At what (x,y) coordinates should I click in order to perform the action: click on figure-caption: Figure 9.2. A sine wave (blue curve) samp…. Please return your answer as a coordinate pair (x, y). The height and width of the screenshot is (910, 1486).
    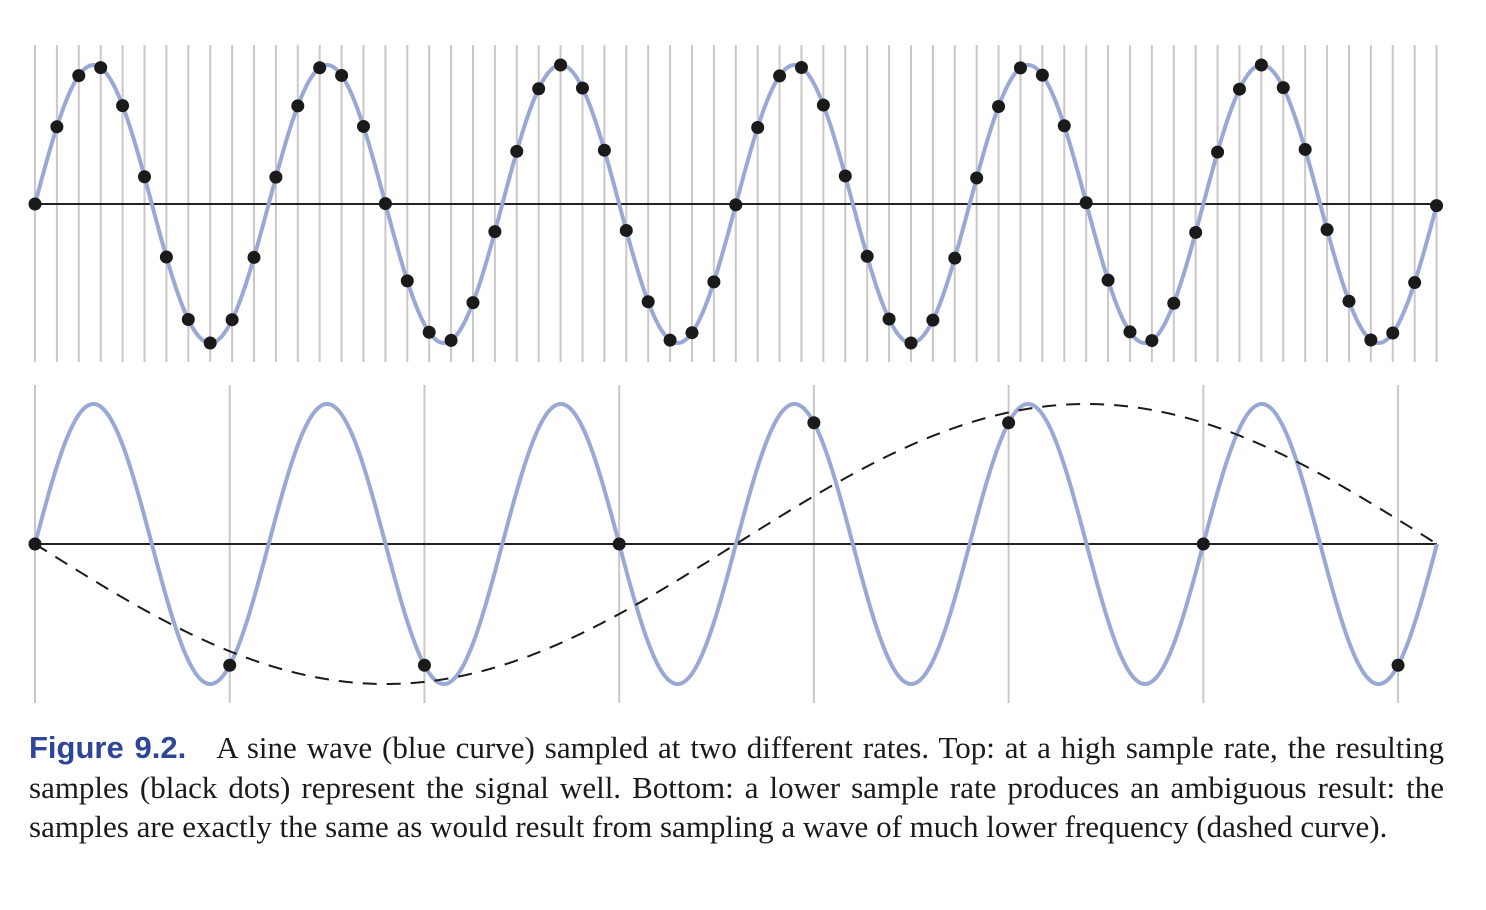
    Looking at the image, I should click on (736, 787).